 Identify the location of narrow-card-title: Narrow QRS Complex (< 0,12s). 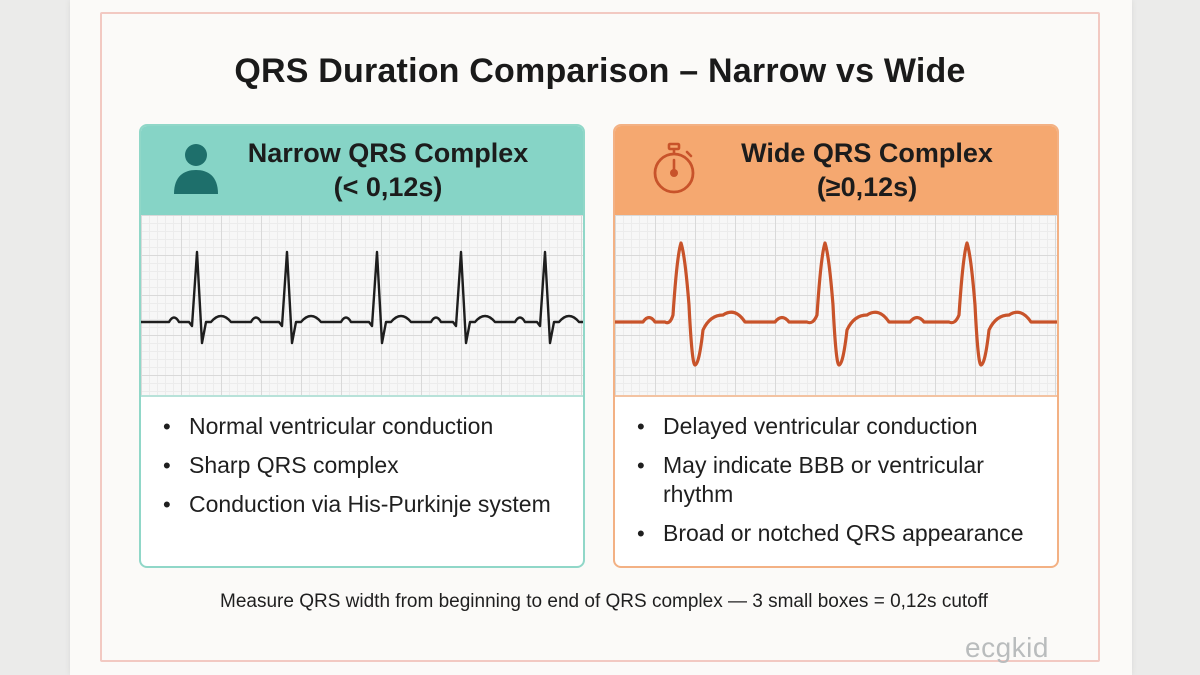
(362, 170).